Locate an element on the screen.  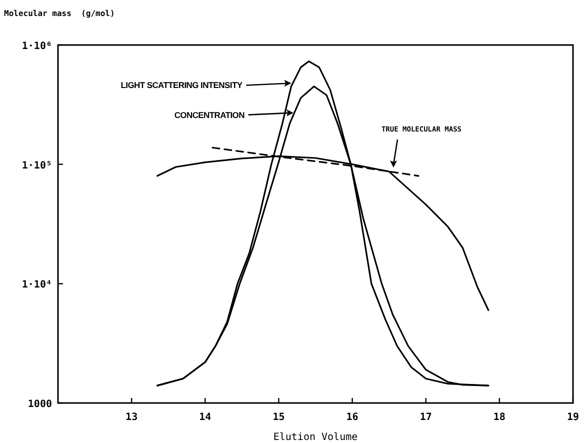
y-tick-label: 1·10⁴ is located at coordinates (37, 285).